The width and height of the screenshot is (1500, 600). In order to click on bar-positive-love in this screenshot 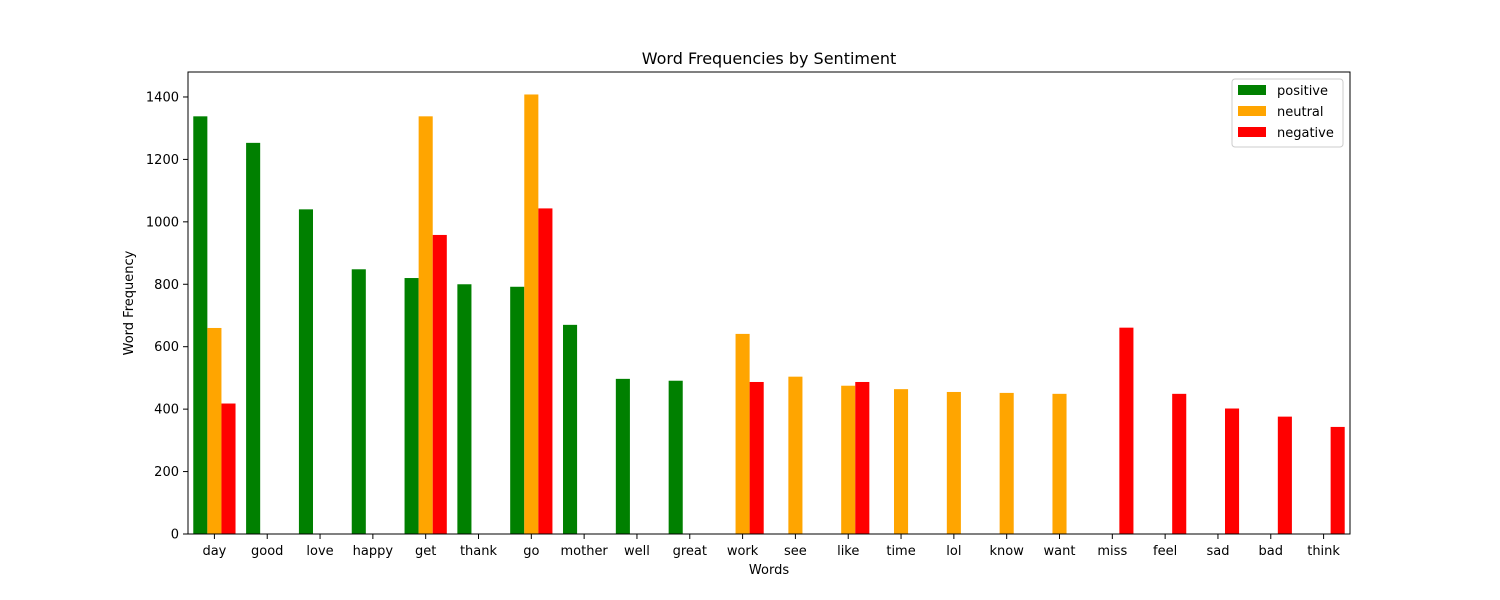, I will do `click(305, 371)`.